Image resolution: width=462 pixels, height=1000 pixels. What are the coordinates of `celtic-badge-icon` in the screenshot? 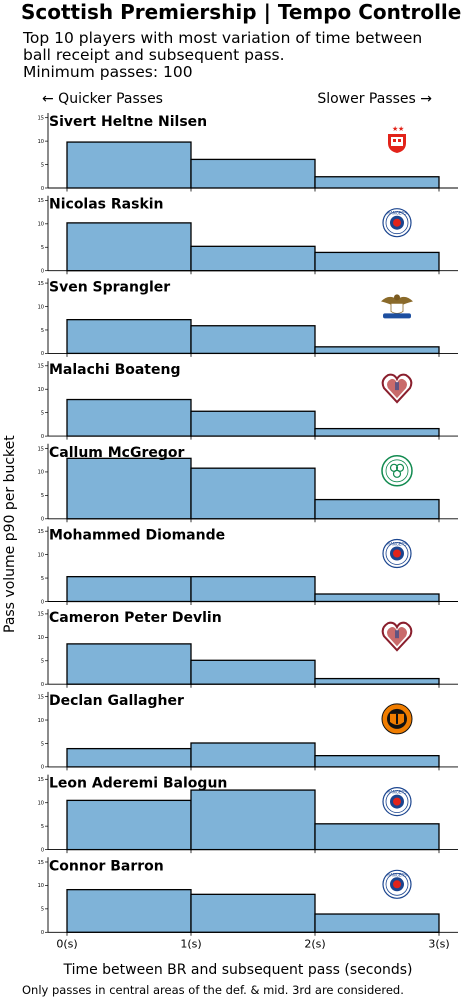 It's located at (397, 471).